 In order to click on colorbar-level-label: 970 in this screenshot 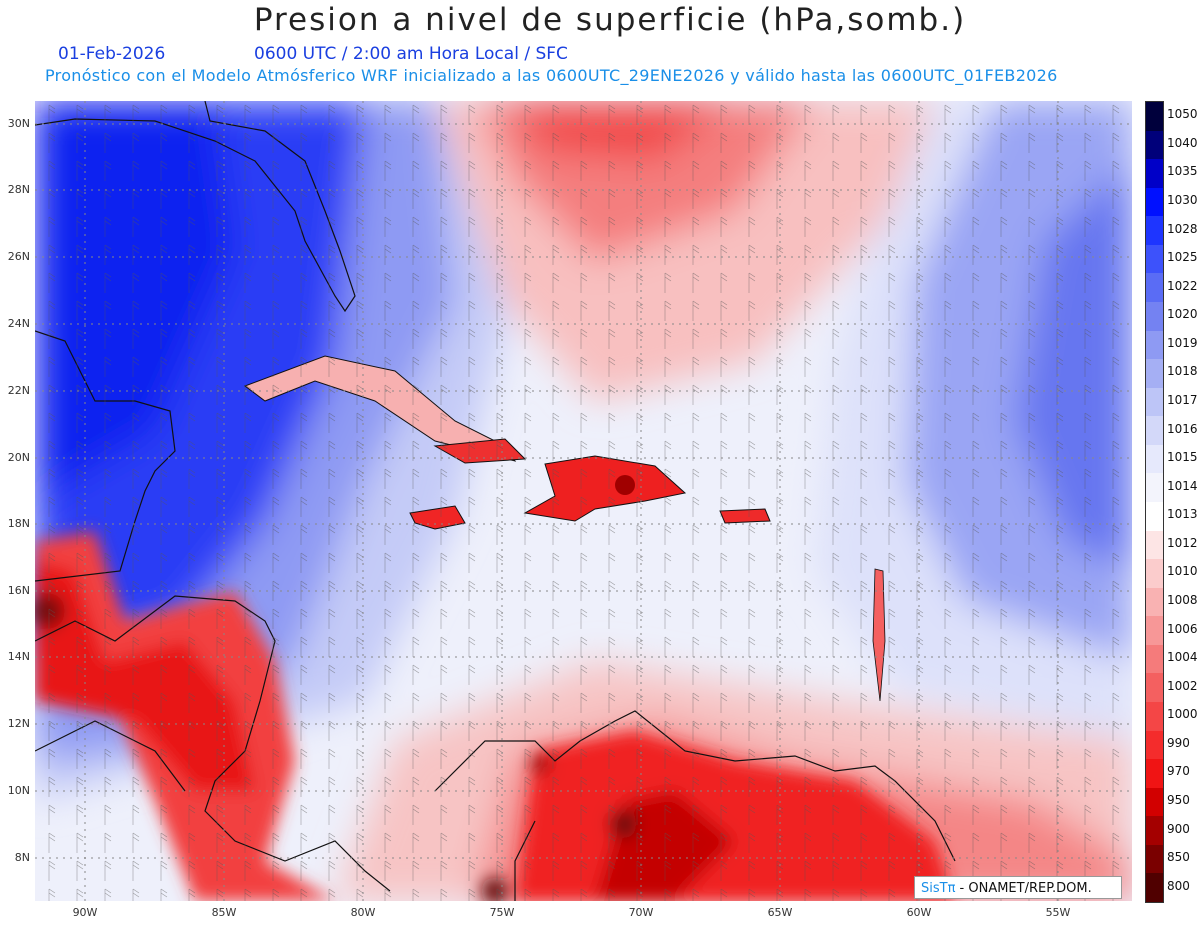, I will do `click(1178, 771)`.